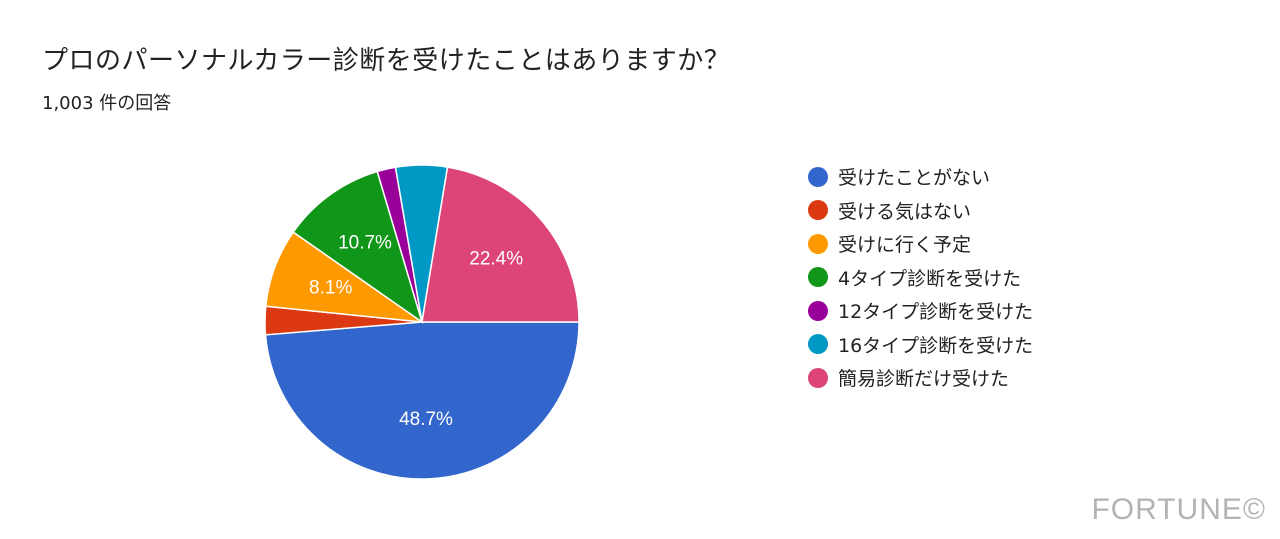 Image resolution: width=1280 pixels, height=539 pixels. Describe the element at coordinates (386, 61) in the screenshot. I see `chart-title: プロのパーソナルカラー診断を受けたことはありますか？` at that location.